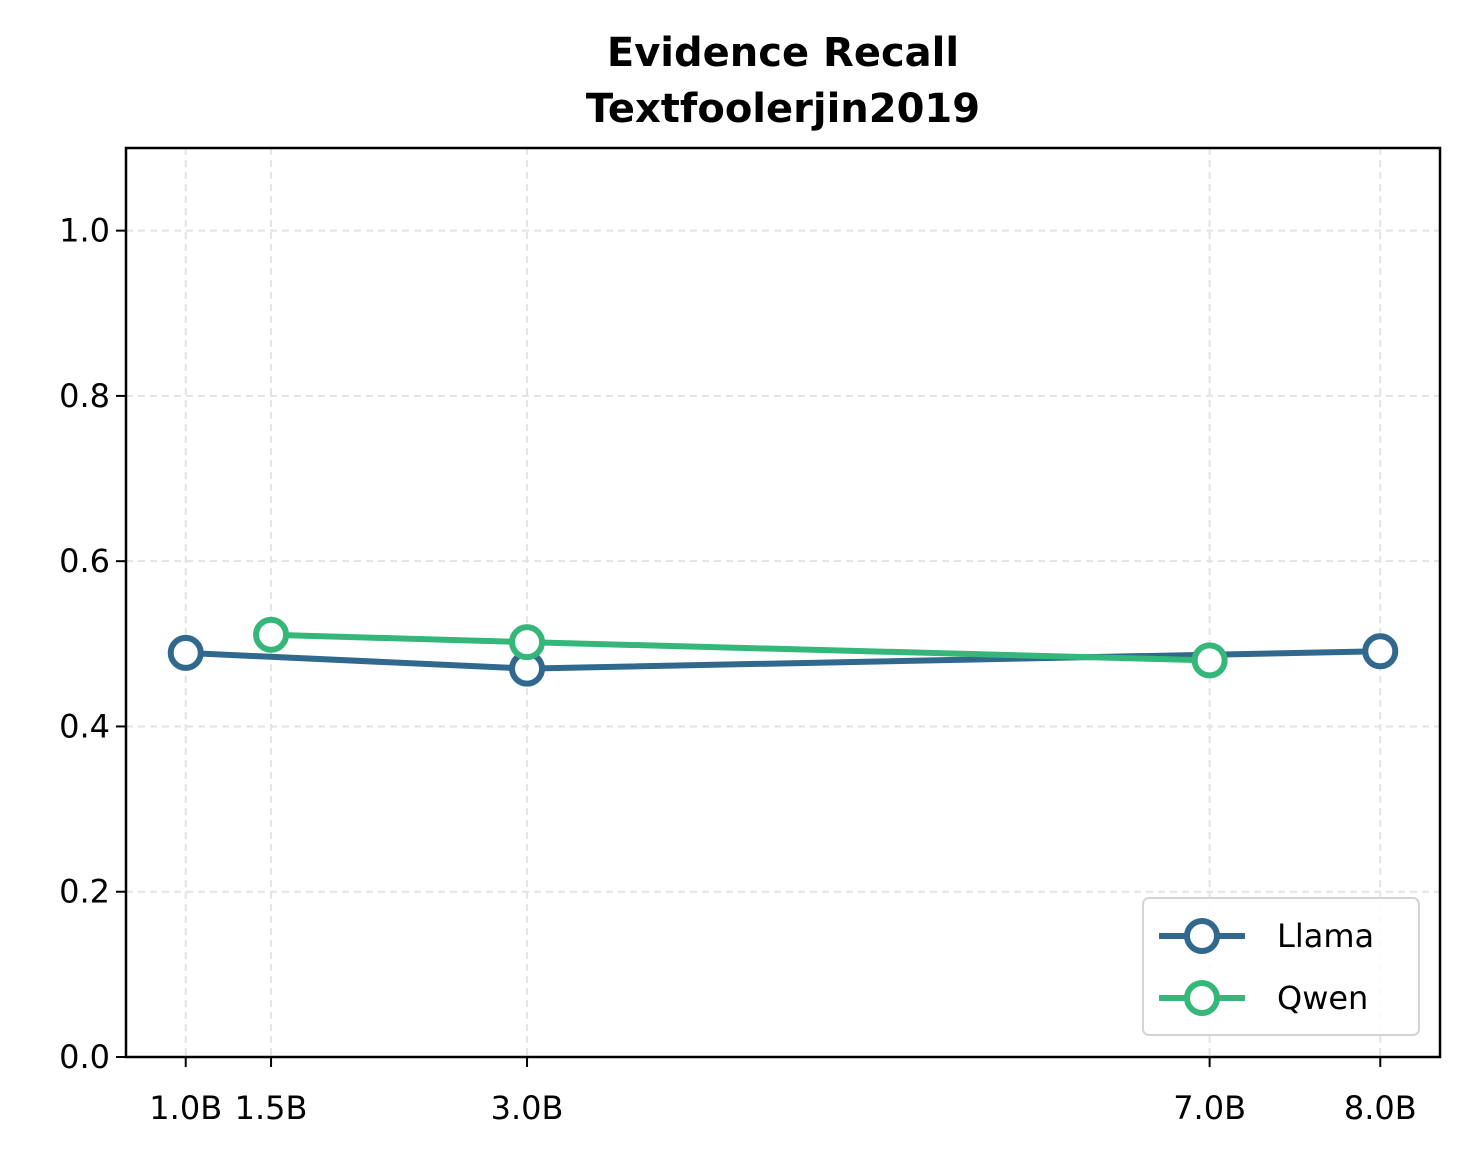 This screenshot has height=1159, width=1470. Describe the element at coordinates (1322, 998) in the screenshot. I see `legend-label-qwen: Qwen` at that location.